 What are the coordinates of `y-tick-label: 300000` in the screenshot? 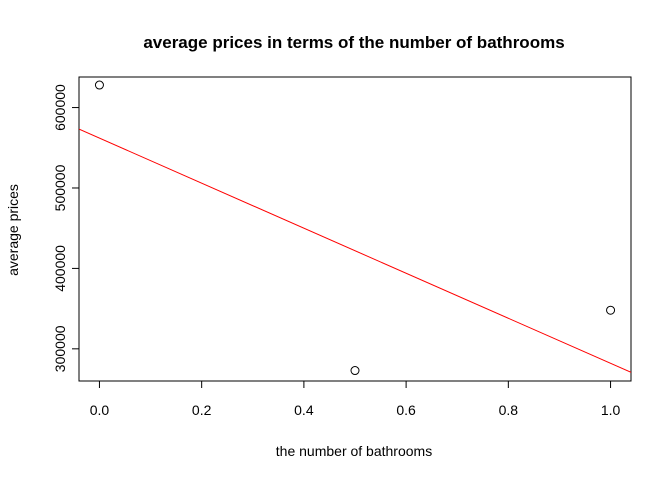 It's located at (60, 348).